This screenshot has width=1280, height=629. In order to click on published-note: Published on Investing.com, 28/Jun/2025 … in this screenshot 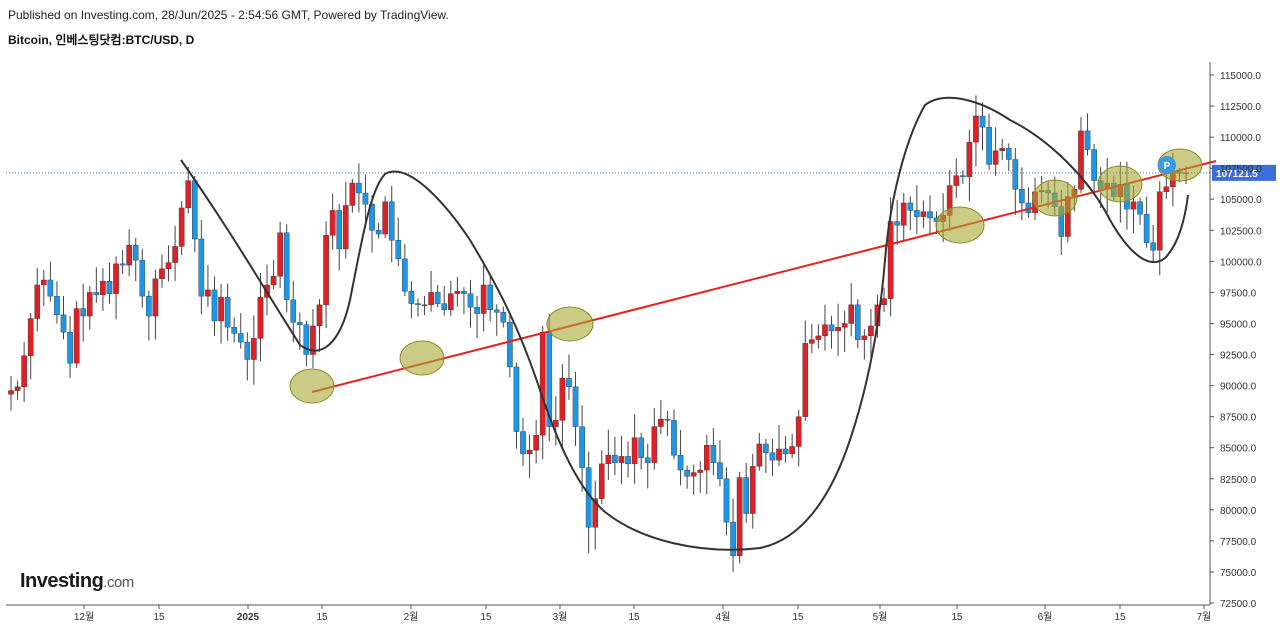, I will do `click(228, 15)`.